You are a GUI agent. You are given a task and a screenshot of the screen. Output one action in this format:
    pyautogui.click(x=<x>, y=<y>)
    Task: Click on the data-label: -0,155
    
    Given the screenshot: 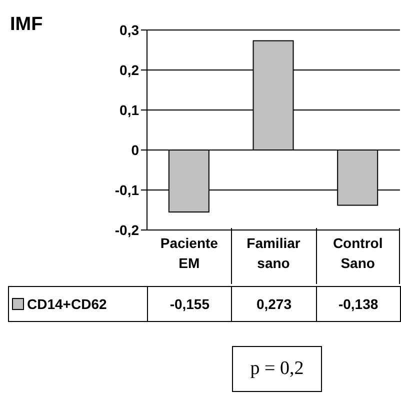 What is the action you would take?
    pyautogui.click(x=189, y=304)
    